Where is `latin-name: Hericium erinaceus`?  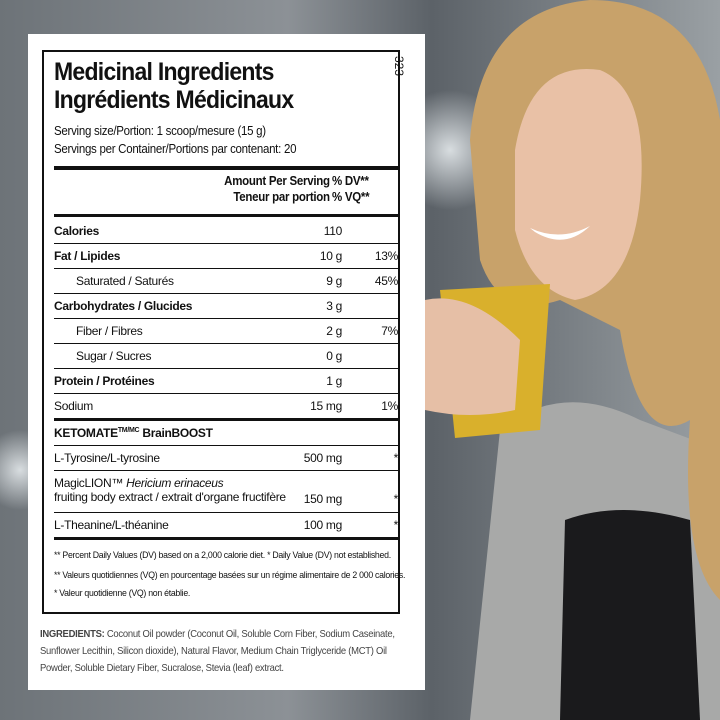
latin-name: Hericium erinaceus is located at coordinates (175, 483).